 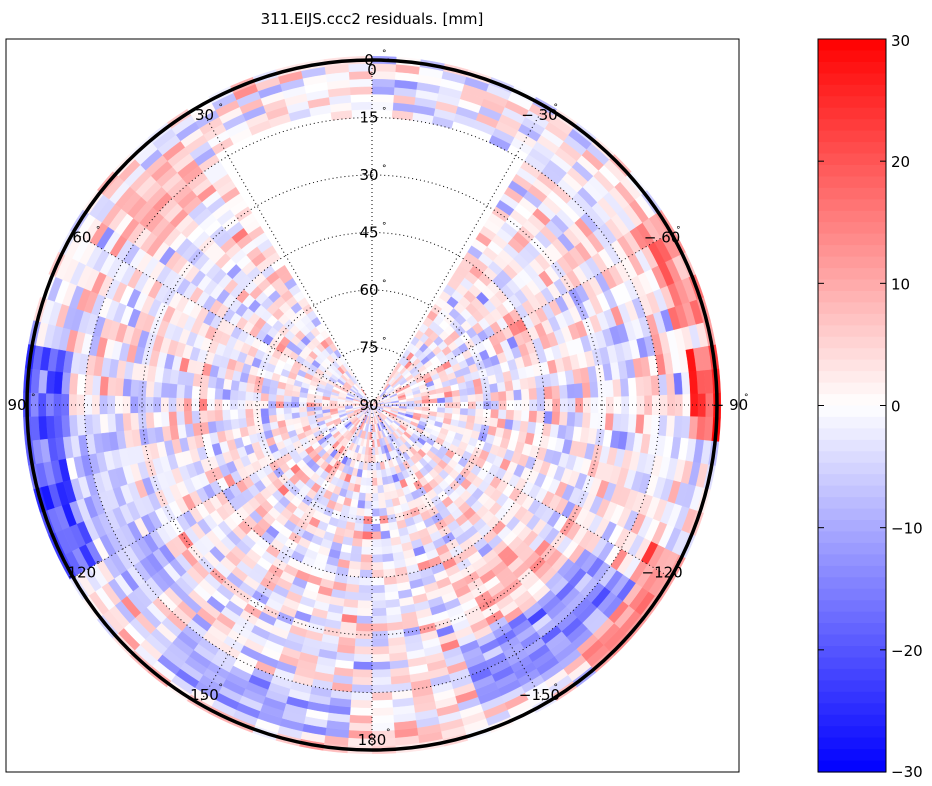 I want to click on colorbar-tick-label: −10, so click(x=907, y=529).